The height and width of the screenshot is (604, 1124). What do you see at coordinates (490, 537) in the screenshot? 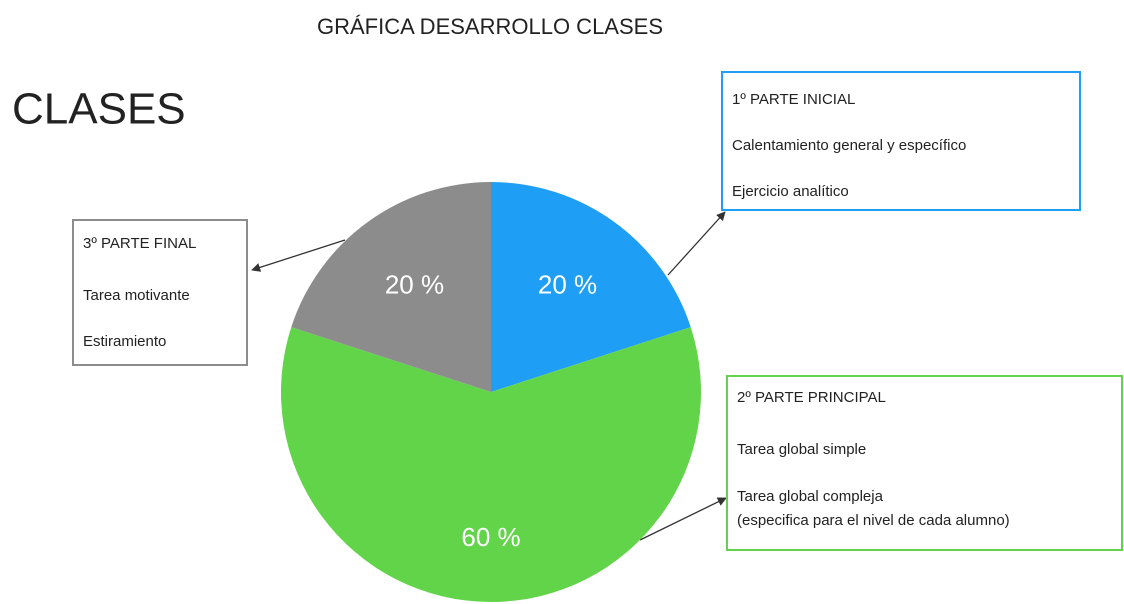
I see `value-label: 60 %` at bounding box center [490, 537].